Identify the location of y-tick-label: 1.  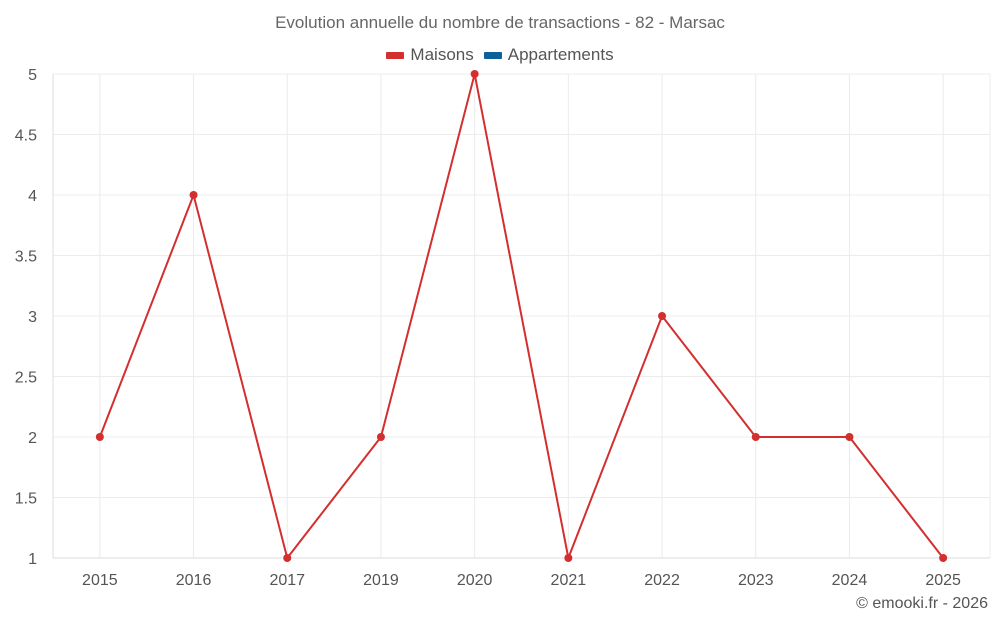
(32, 559).